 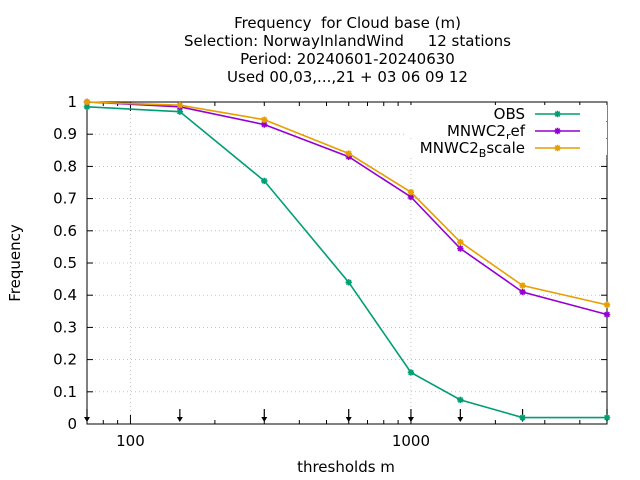 I want to click on title-line-3: Period: 20240601-20240630, so click(x=347, y=59).